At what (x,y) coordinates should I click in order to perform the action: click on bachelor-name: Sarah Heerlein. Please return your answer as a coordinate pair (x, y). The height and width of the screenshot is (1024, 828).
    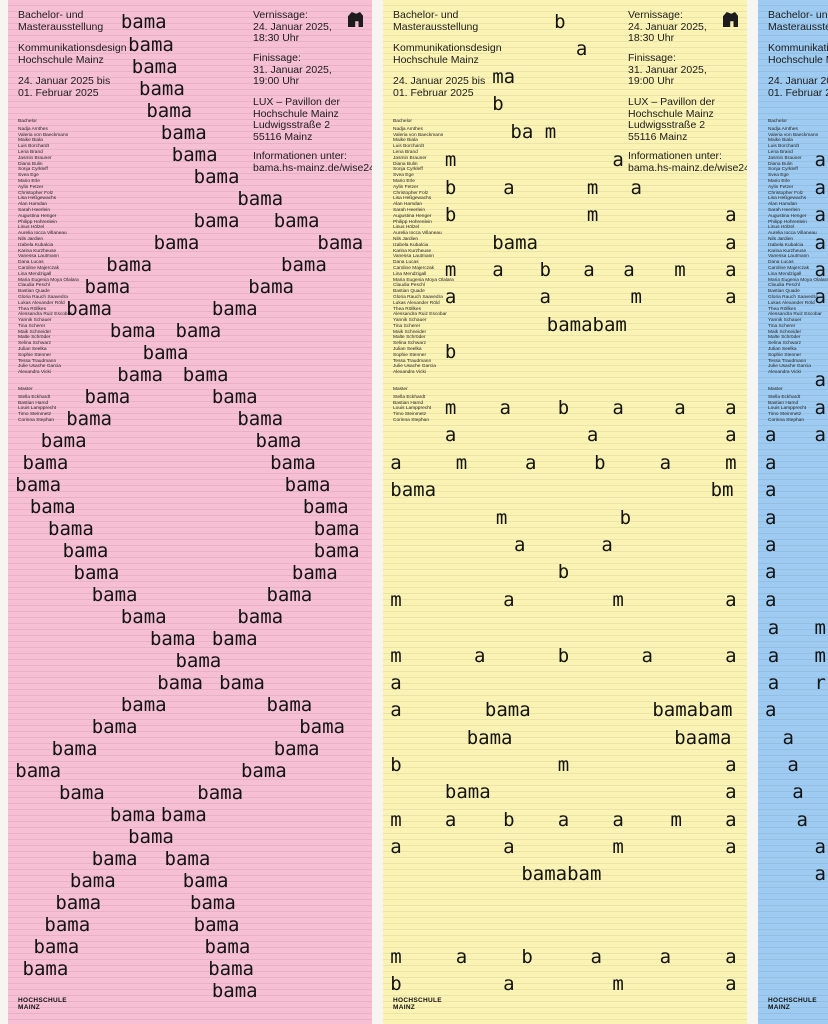
    Looking at the image, I should click on (784, 210).